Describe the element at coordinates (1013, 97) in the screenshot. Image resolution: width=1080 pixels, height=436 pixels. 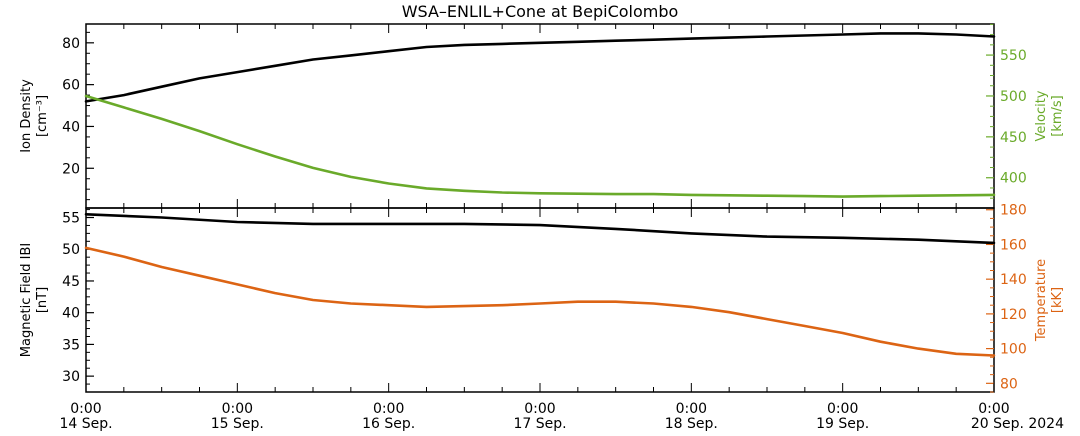
I see `right-tick-label: 500` at that location.